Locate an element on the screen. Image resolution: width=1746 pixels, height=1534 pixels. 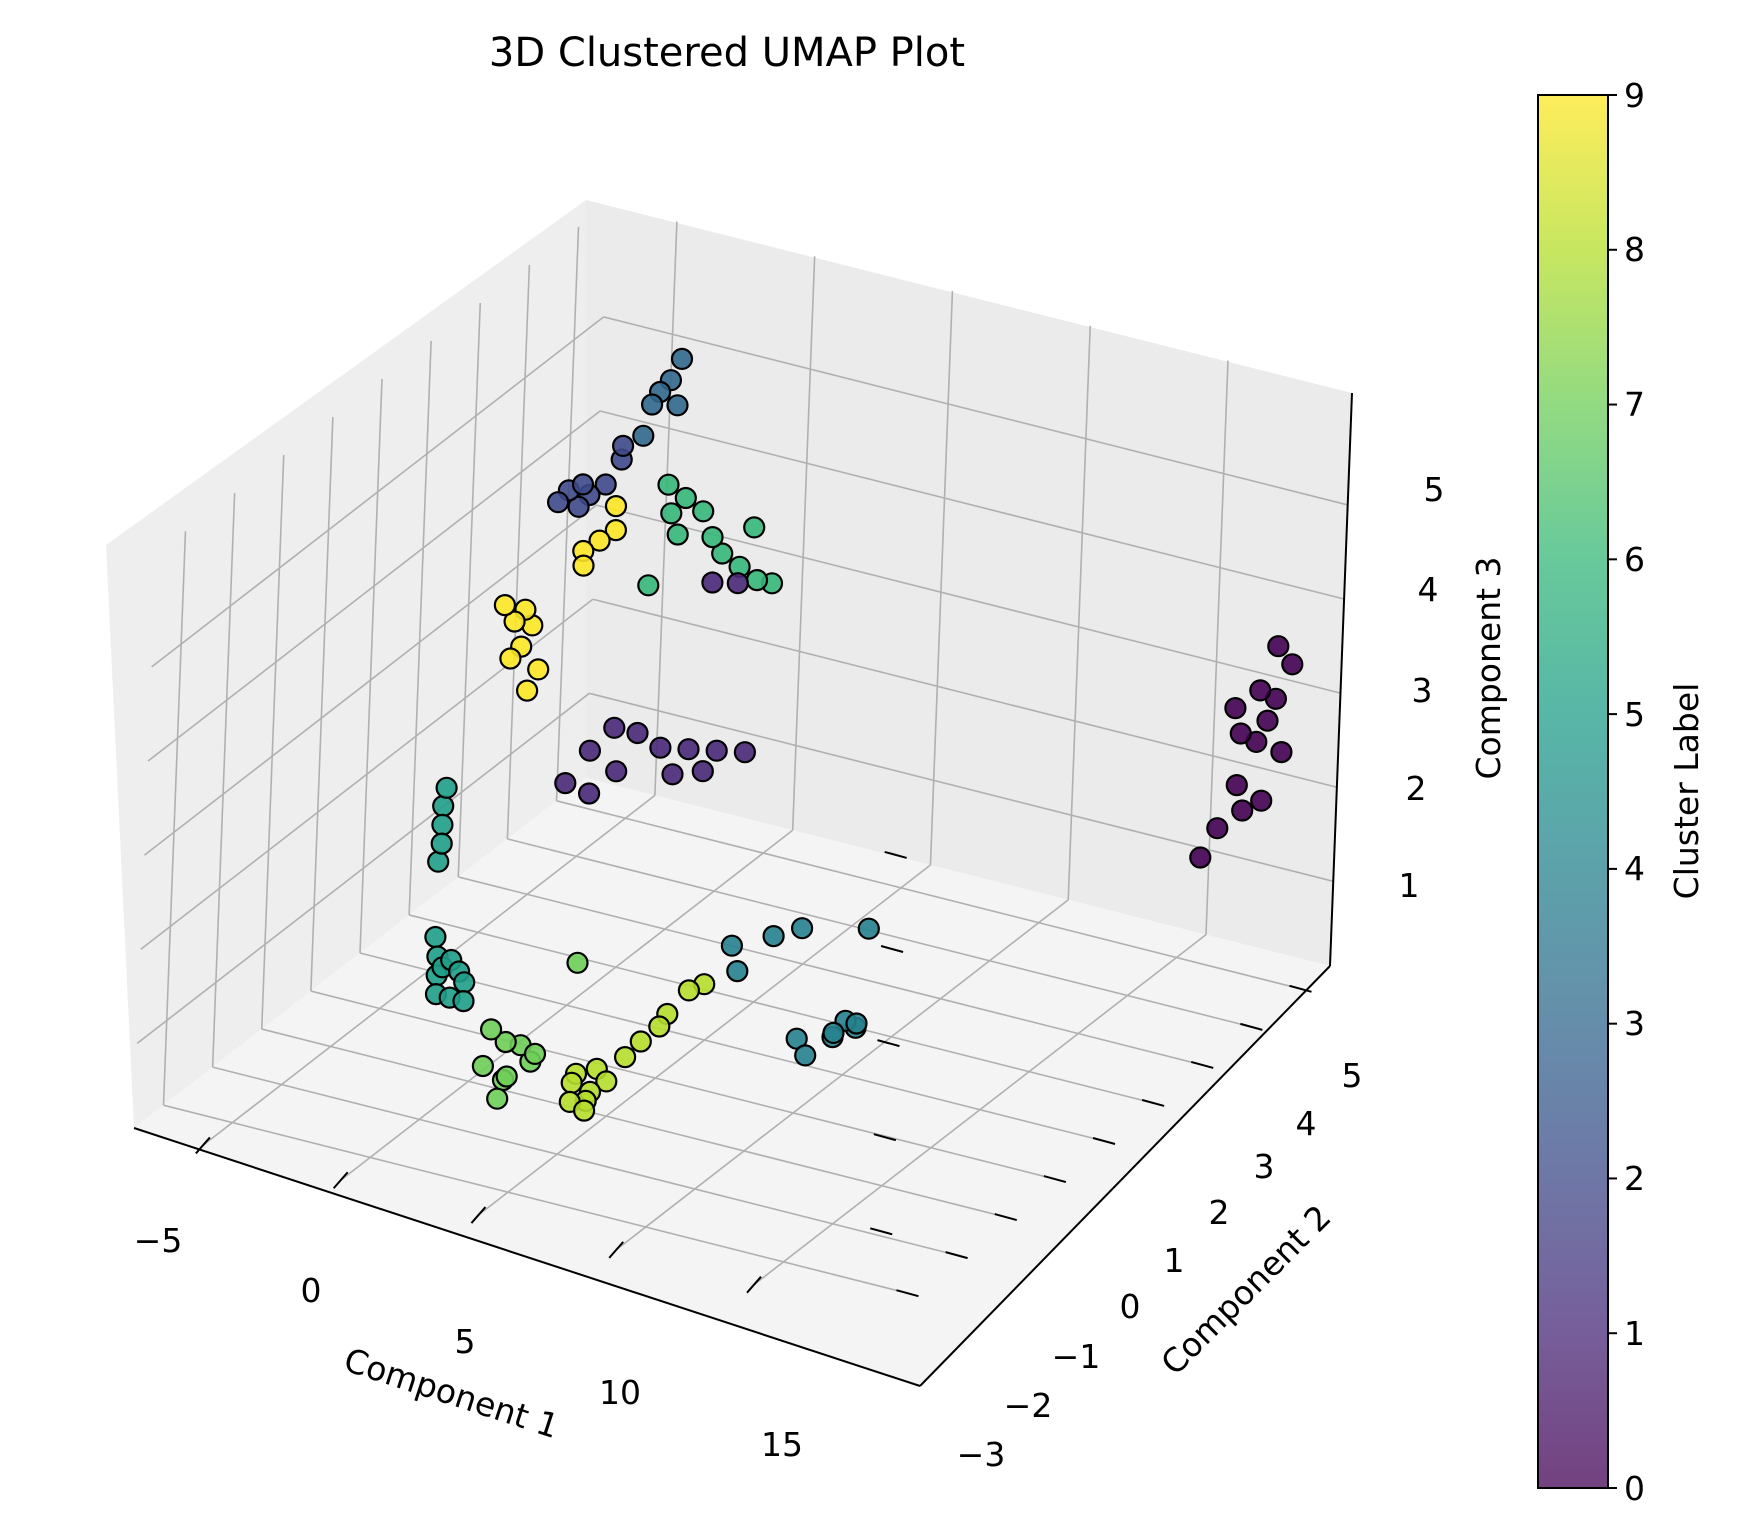
colorbar-ticks is located at coordinates (1612, 791).